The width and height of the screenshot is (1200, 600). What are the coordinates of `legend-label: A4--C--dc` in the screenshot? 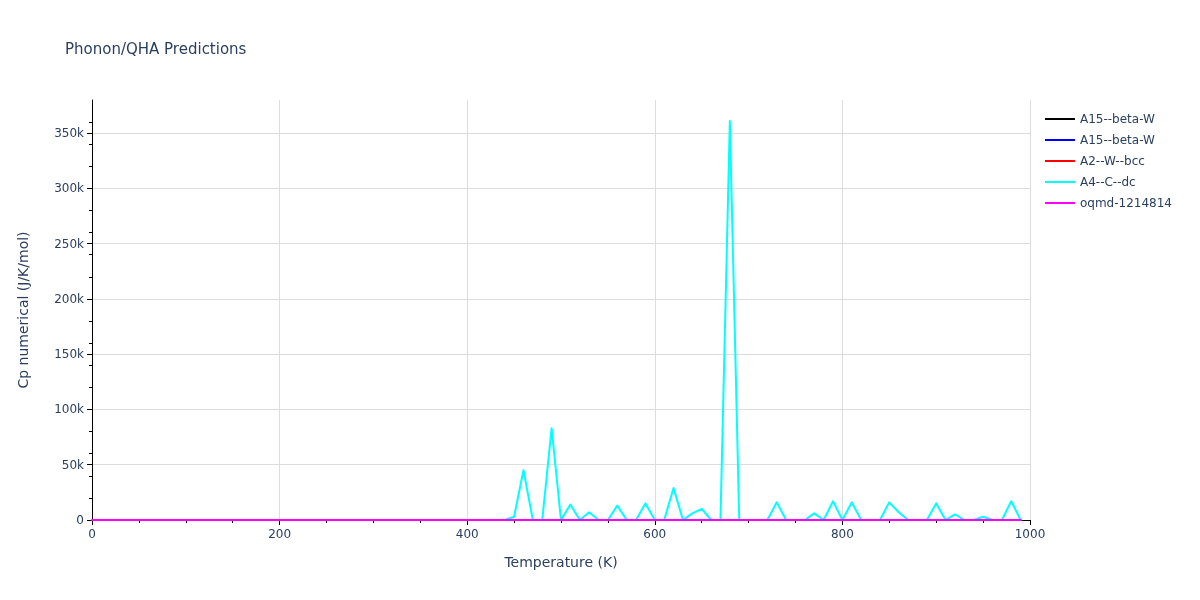 It's located at (1107, 182).